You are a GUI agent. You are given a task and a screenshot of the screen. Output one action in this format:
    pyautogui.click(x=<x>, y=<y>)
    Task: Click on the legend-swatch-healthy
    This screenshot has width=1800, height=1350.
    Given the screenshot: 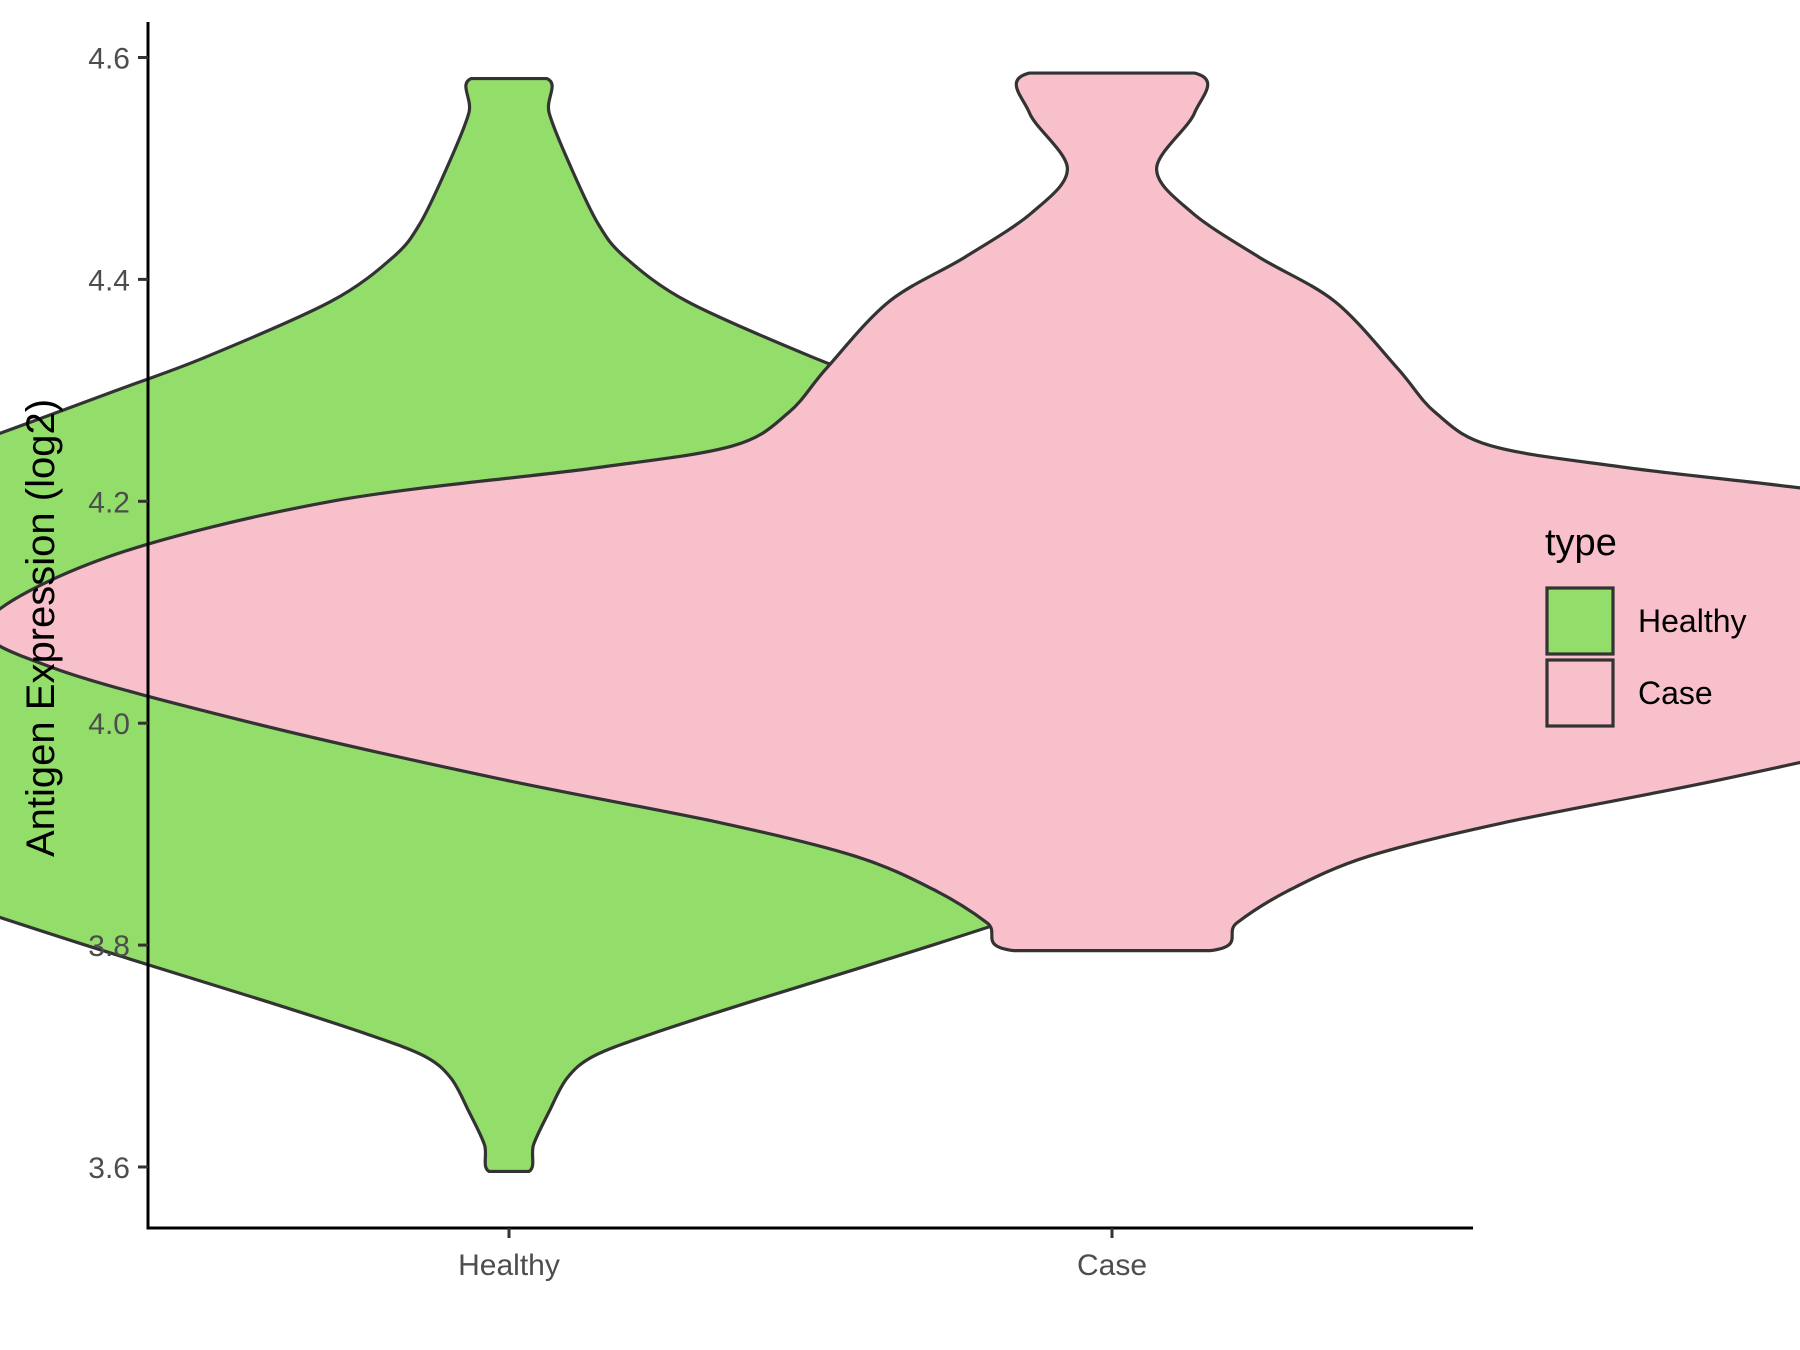 What is the action you would take?
    pyautogui.click(x=1580, y=621)
    